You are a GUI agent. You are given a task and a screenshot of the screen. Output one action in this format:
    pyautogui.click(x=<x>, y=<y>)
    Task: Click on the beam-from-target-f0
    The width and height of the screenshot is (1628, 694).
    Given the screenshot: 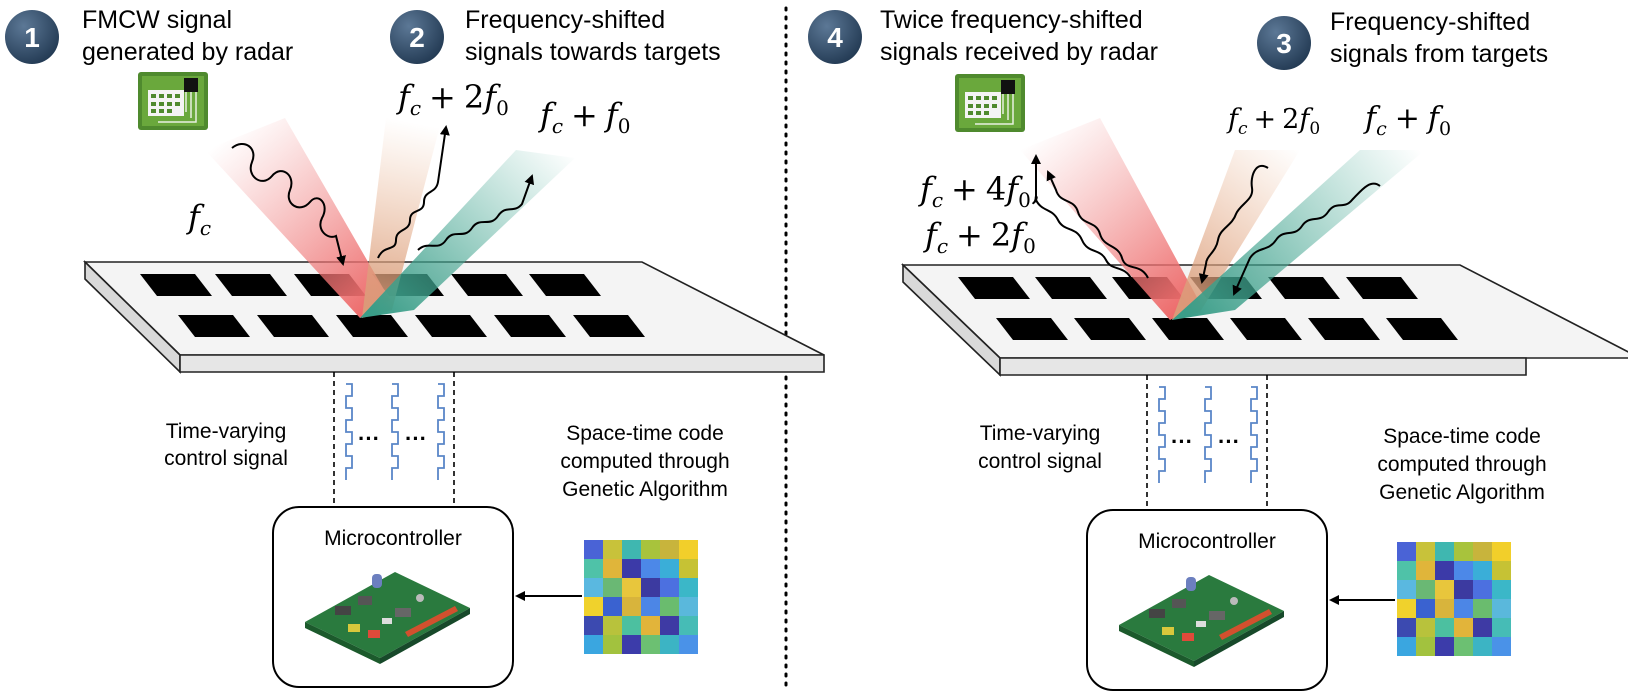 What is the action you would take?
    pyautogui.click(x=1298, y=235)
    